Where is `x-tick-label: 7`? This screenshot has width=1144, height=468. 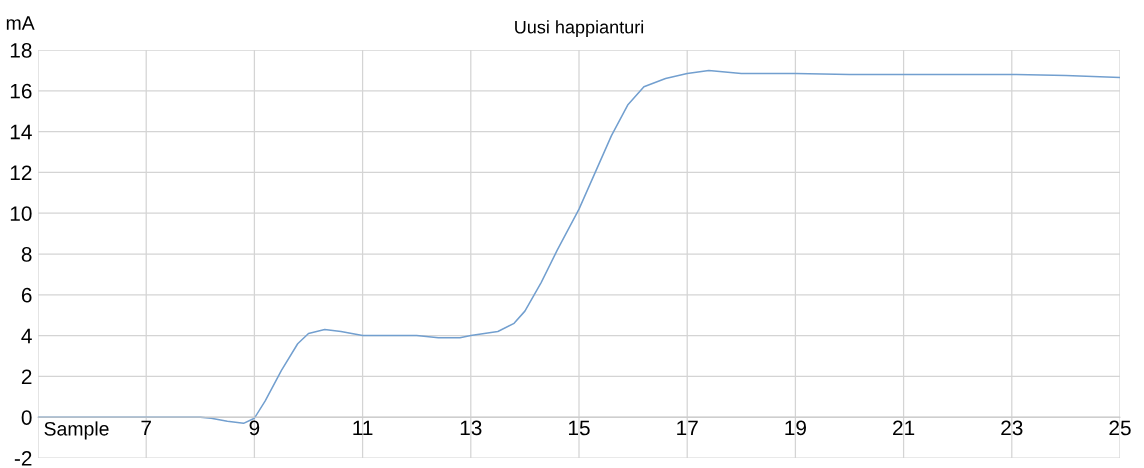
x-tick-label: 7 is located at coordinates (146, 428).